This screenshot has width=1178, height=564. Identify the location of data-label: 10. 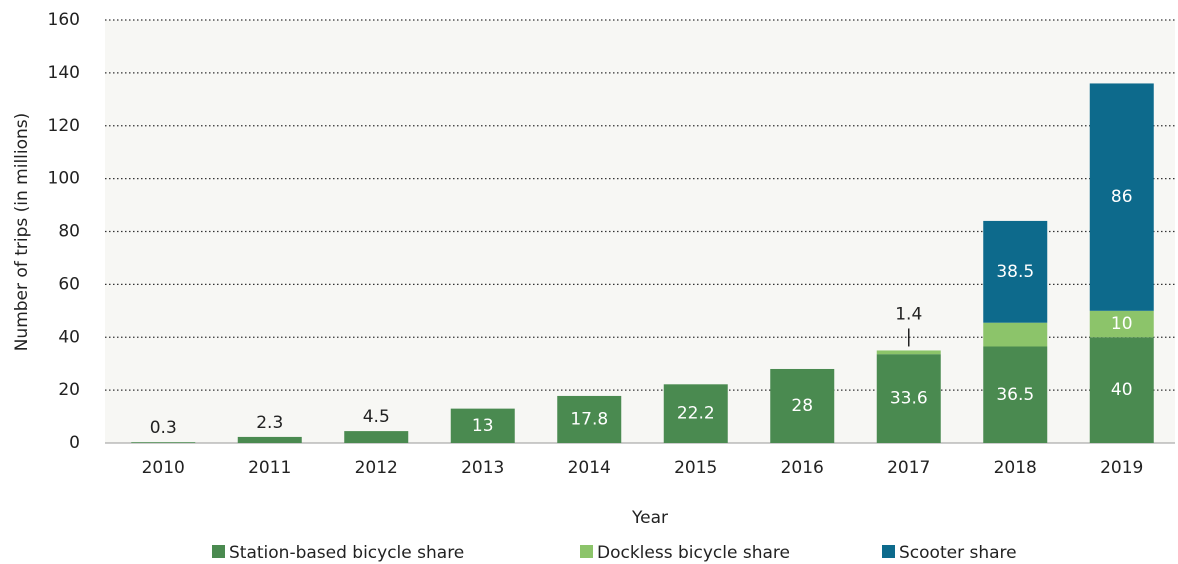
(1122, 324).